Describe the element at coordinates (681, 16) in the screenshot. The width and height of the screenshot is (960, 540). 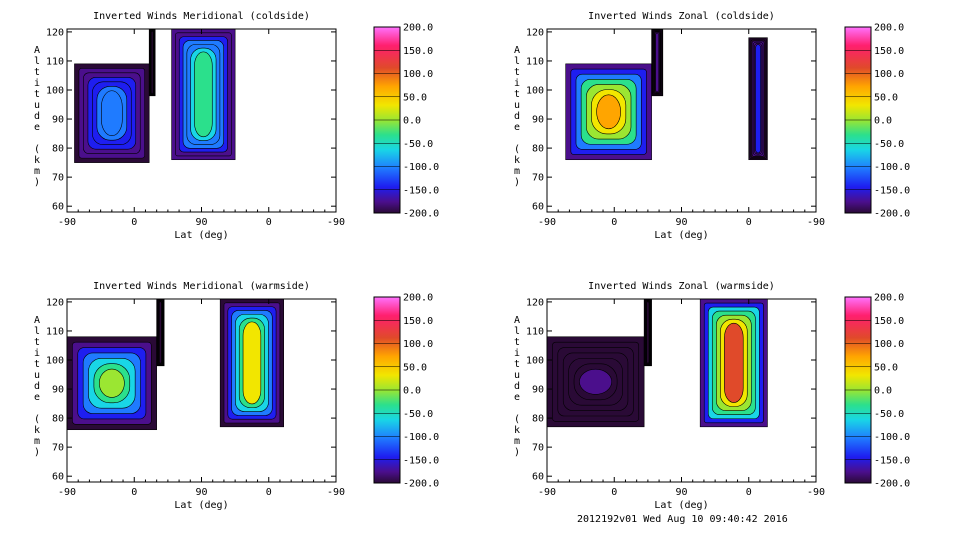
I see `chart-title: Inverted Winds Zonal (coldside)` at that location.